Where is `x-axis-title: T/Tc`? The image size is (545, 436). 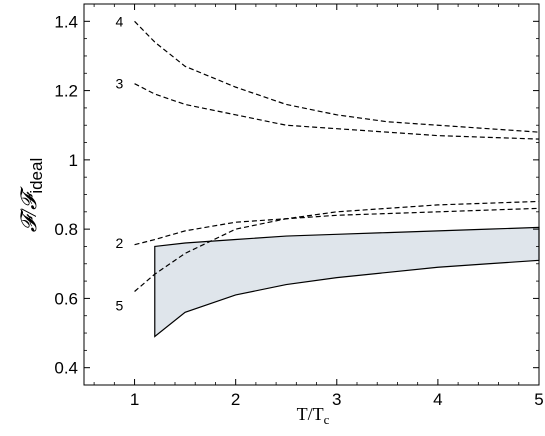 x-axis-title: T/Tc is located at coordinates (313, 415).